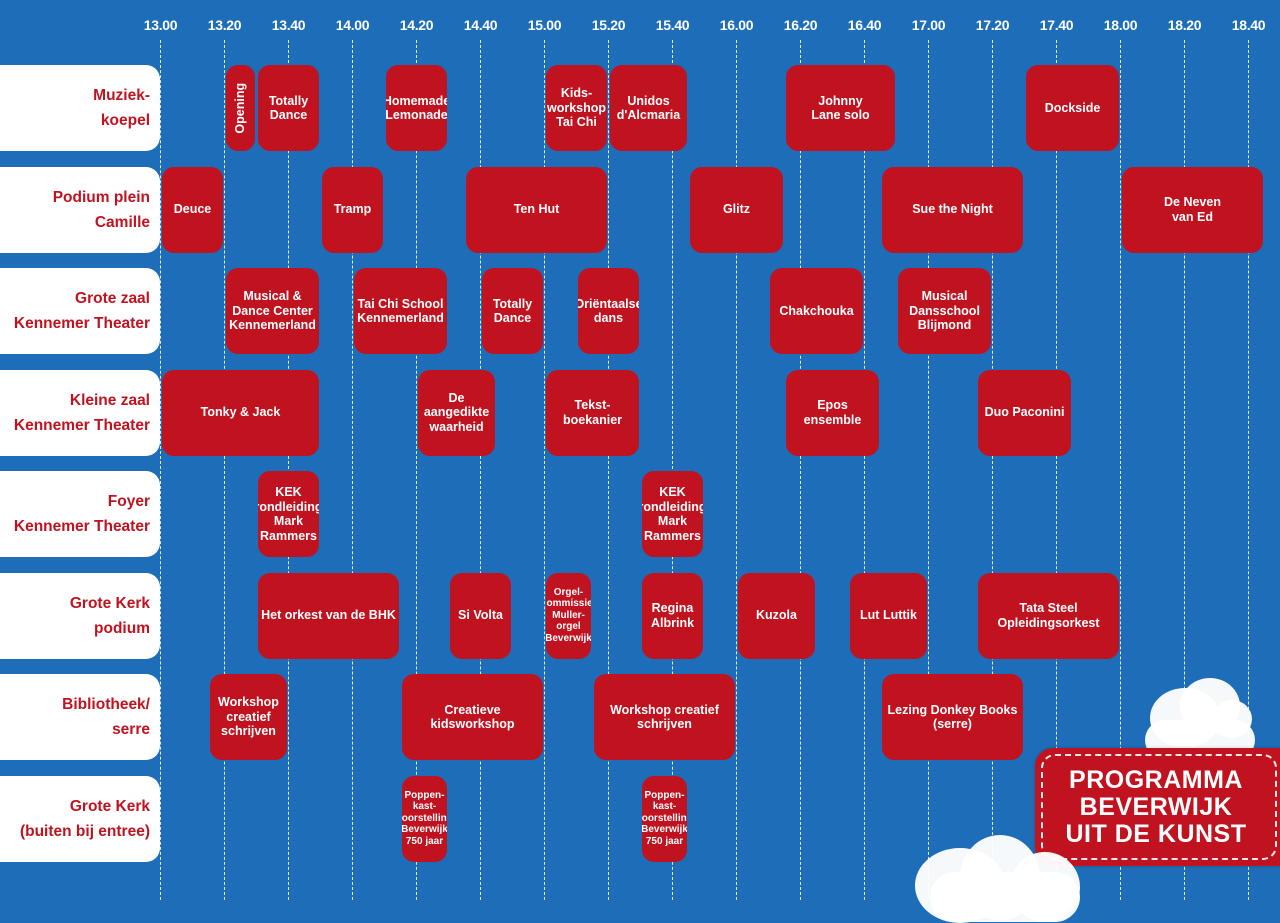 Image resolution: width=1280 pixels, height=923 pixels. I want to click on event-block: Homemade Lemonade, so click(416, 108).